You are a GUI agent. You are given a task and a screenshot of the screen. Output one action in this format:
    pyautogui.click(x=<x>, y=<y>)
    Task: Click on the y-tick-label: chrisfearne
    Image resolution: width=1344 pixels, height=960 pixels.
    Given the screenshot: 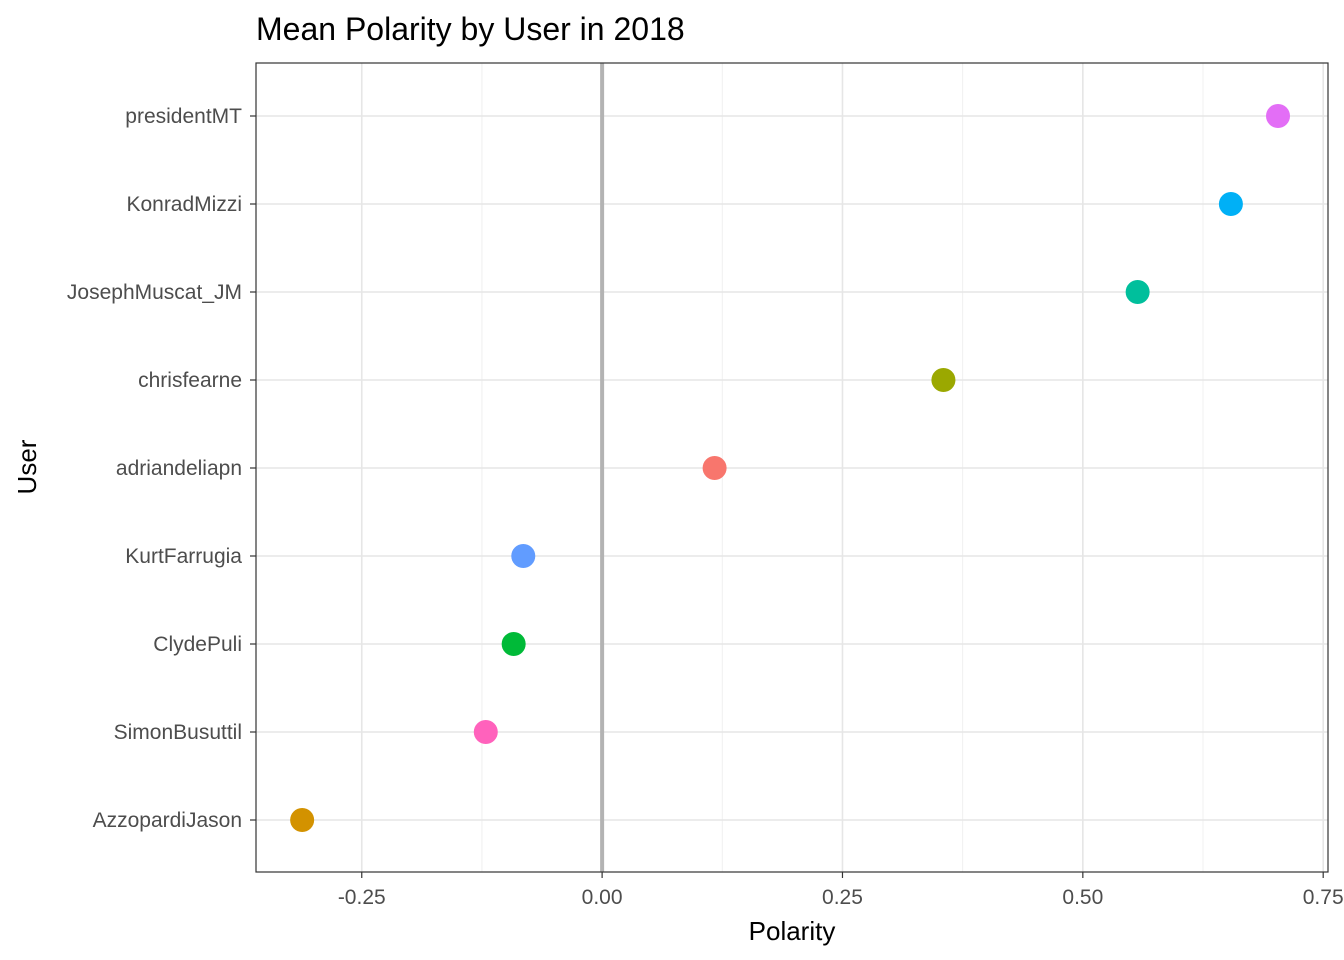 What is the action you would take?
    pyautogui.click(x=190, y=380)
    